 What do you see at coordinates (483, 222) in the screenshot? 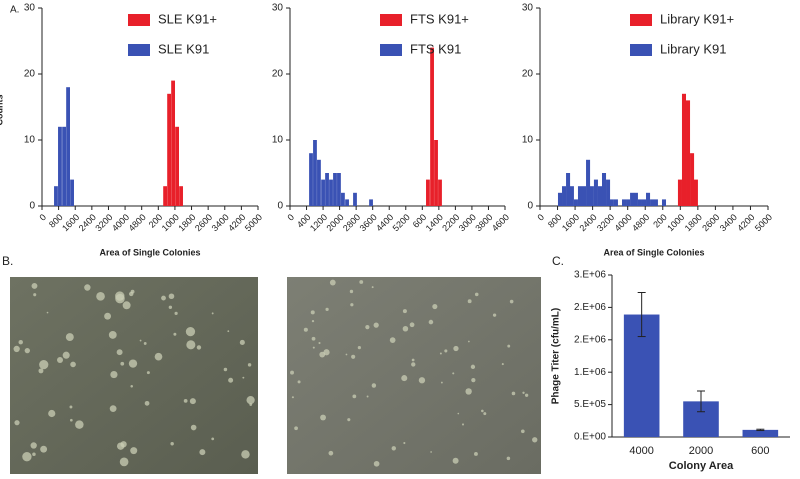
I see `x-tick-label: 3800` at bounding box center [483, 222].